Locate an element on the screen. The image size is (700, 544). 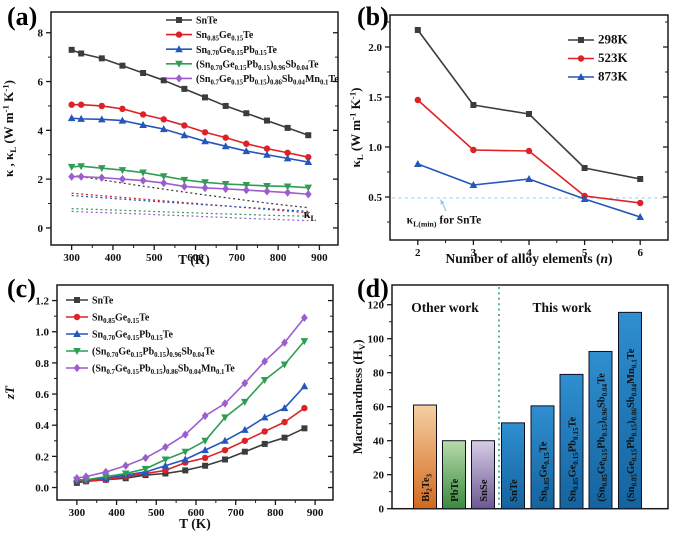
svg-text: 3 is located at coordinates (474, 253).